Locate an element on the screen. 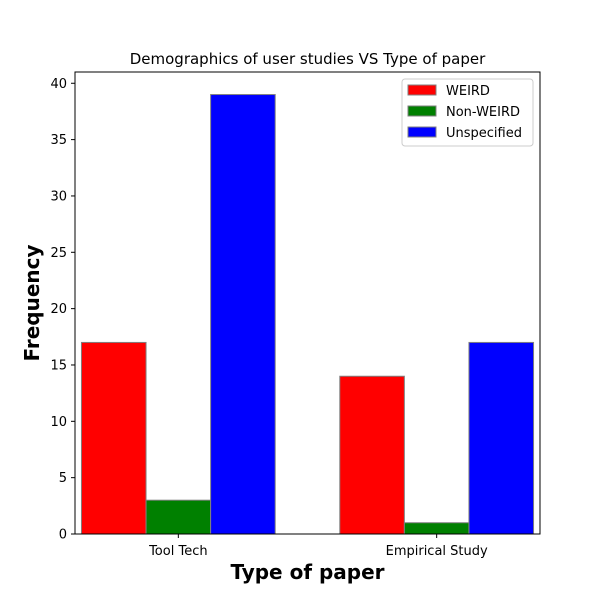 The height and width of the screenshot is (600, 600). x-axis-ticks: Tool Tech Empirical Study is located at coordinates (318, 546).